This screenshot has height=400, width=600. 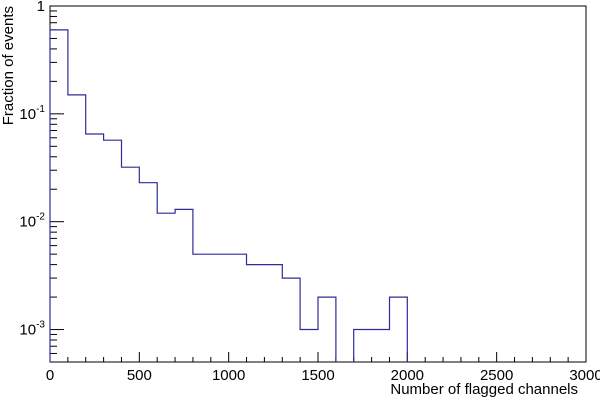 What do you see at coordinates (8, 65) in the screenshot?
I see `y-axis-title: Fraction of events` at bounding box center [8, 65].